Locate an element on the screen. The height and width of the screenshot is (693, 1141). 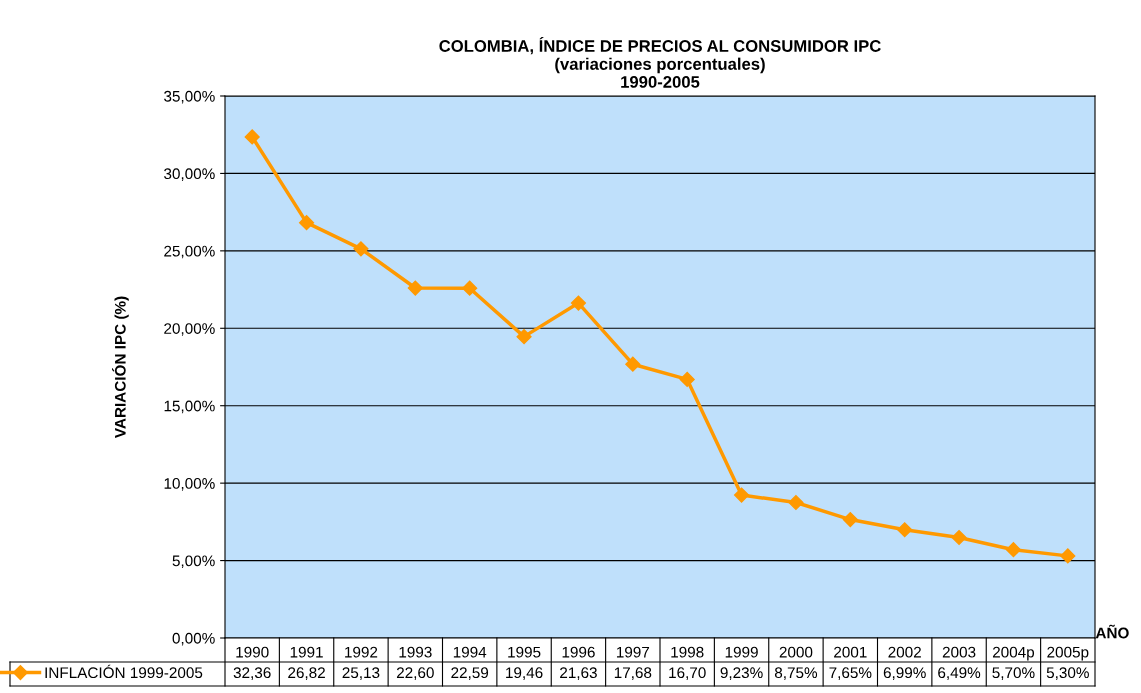
data-label: 9,23% is located at coordinates (741, 673).